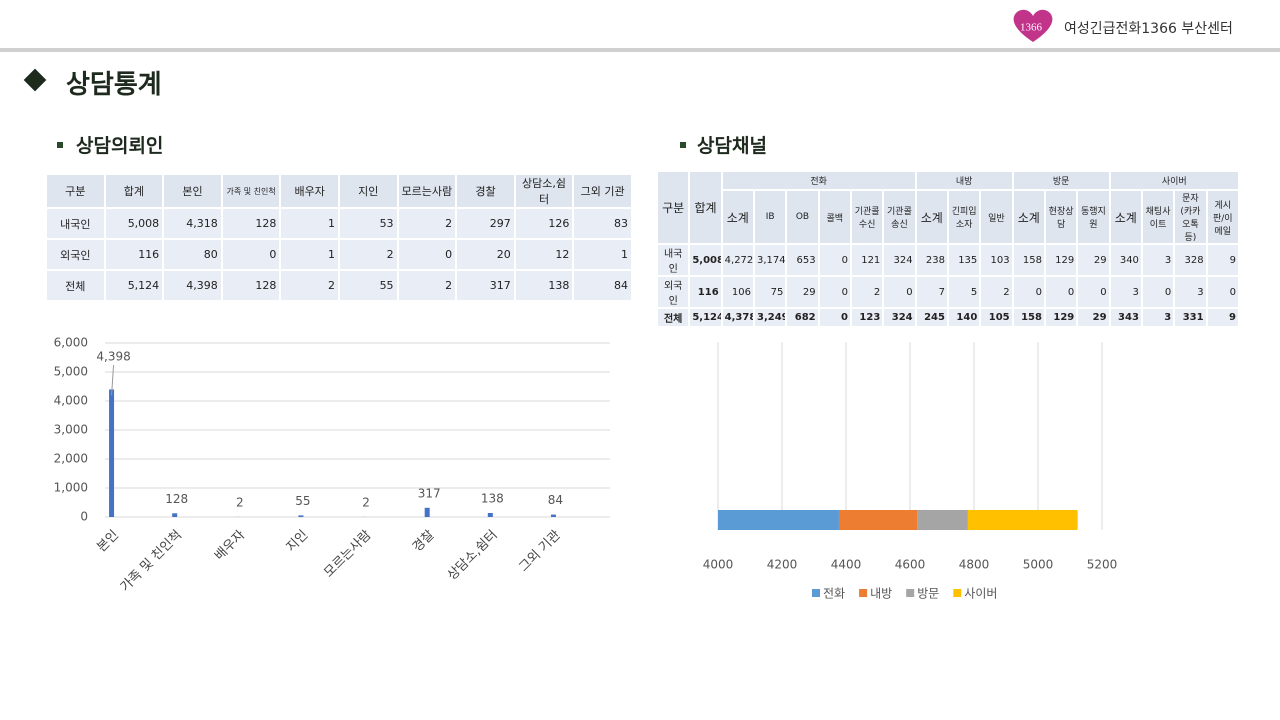 The image size is (1280, 720). What do you see at coordinates (1190, 217) in the screenshot?
I see `sub-header: 문자(카카오톡등)` at bounding box center [1190, 217].